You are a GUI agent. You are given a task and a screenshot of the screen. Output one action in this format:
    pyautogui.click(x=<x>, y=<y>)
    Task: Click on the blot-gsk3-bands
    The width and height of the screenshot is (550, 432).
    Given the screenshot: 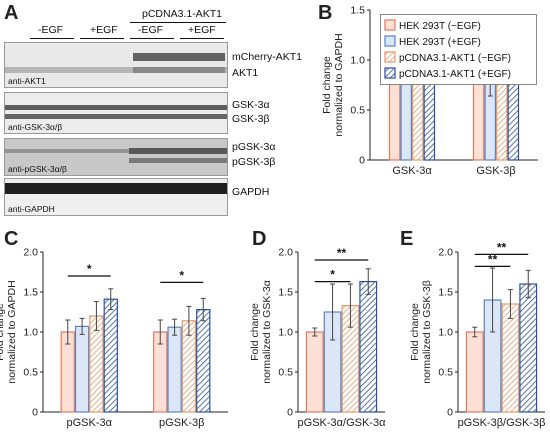 What is the action you would take?
    pyautogui.click(x=116, y=112)
    